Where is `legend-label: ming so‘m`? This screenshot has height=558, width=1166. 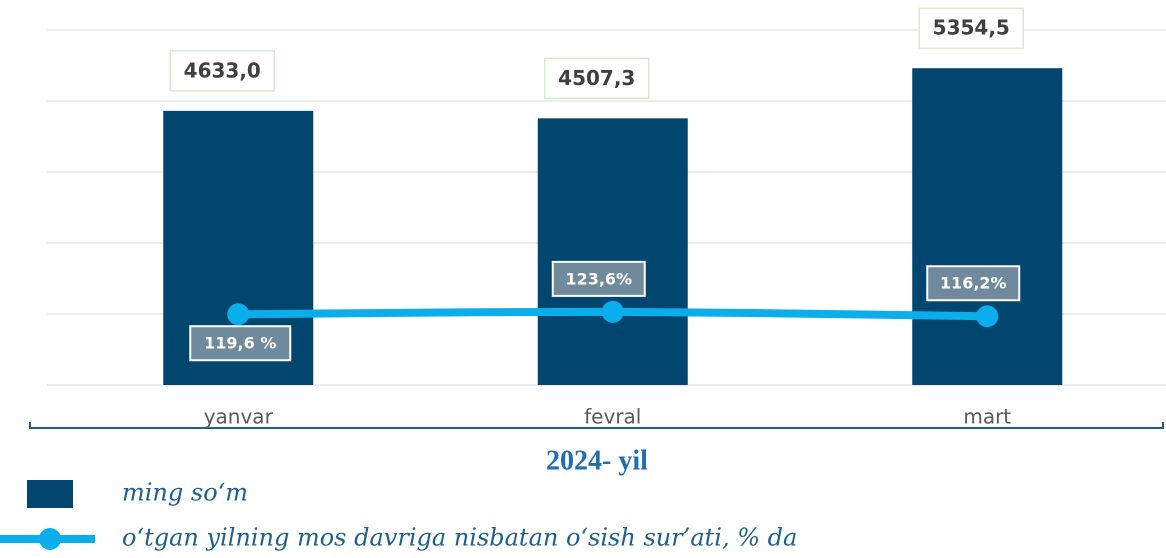
legend-label: ming so‘m is located at coordinates (185, 493).